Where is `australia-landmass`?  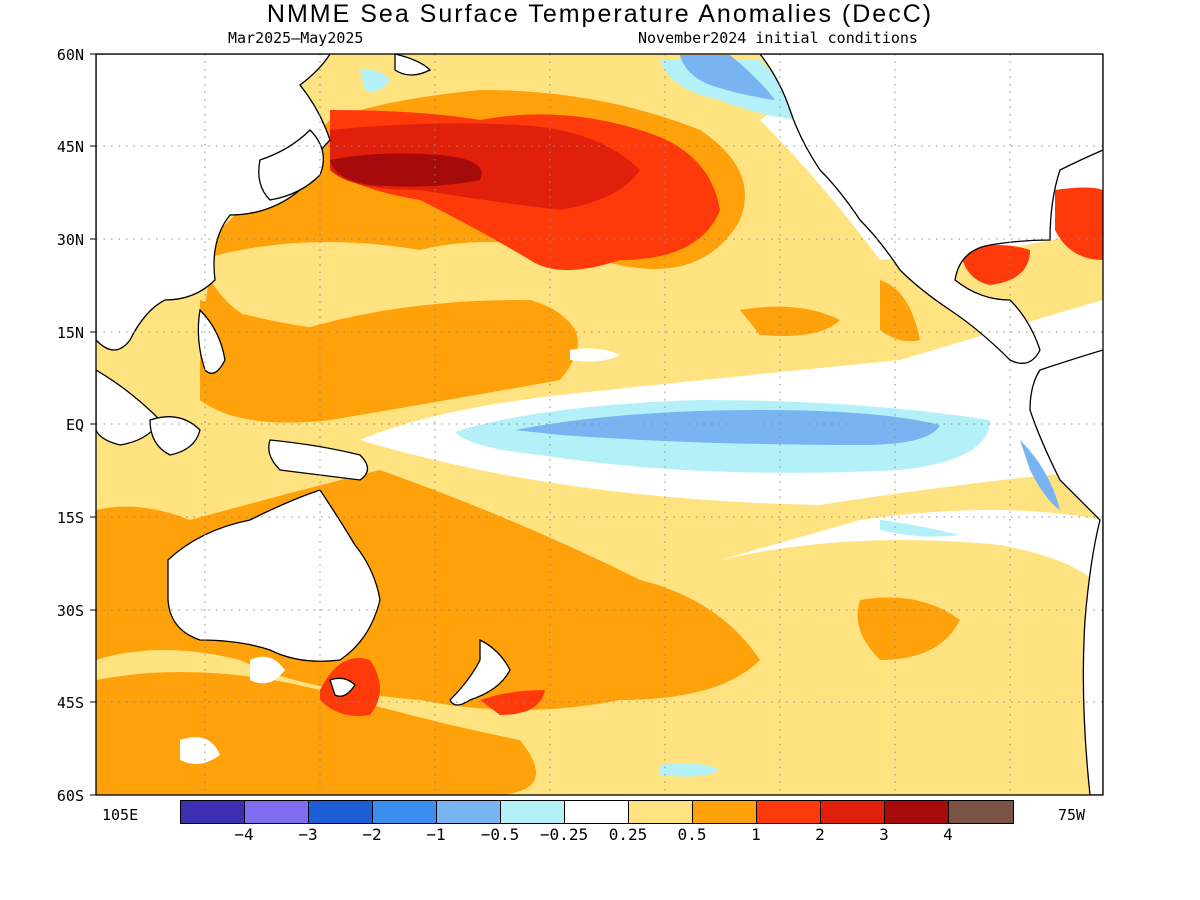 australia-landmass is located at coordinates (274, 575).